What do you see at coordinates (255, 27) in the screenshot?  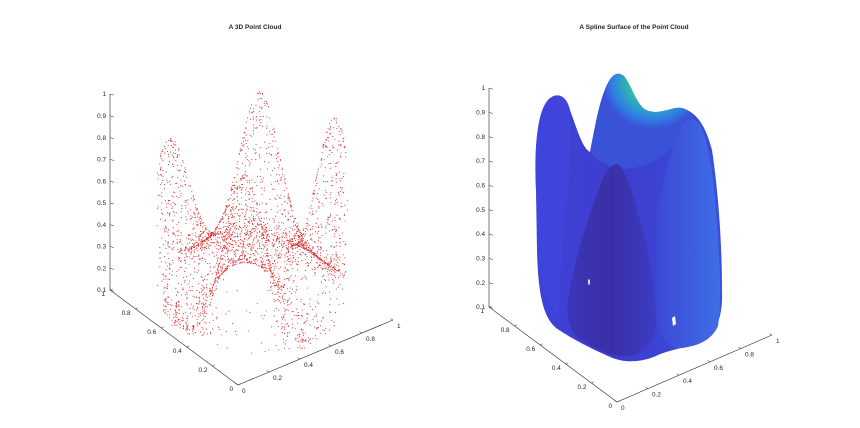 I see `chart-title: A 3D Point Cloud` at bounding box center [255, 27].